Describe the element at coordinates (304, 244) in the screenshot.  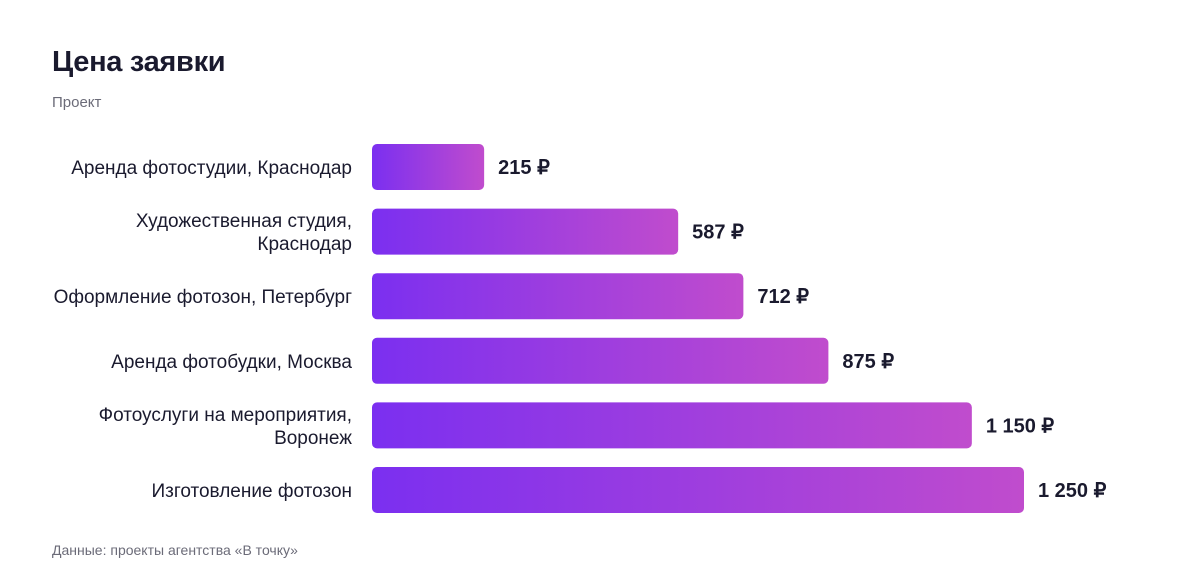
I see `category-label-line: Краснодар` at that location.